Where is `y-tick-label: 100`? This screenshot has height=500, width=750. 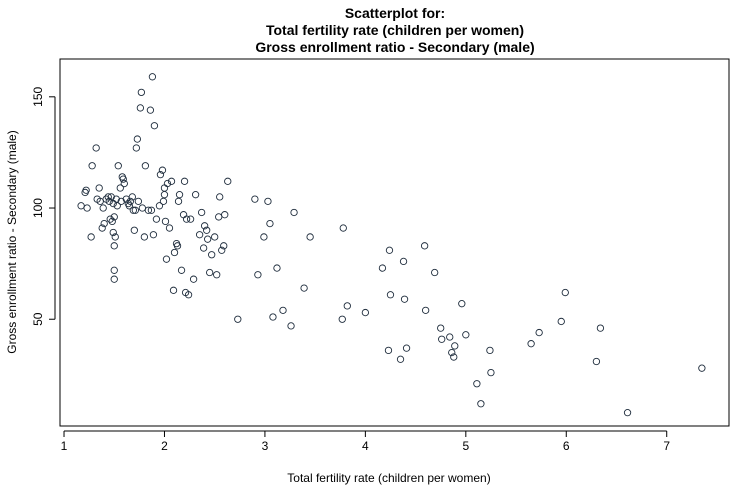
y-tick-label: 100 is located at coordinates (38, 208).